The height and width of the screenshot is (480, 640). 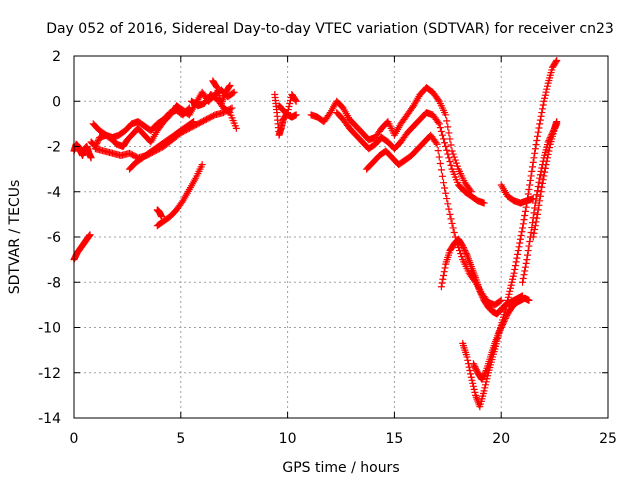 I want to click on y-tick-label: -2, so click(x=54, y=148).